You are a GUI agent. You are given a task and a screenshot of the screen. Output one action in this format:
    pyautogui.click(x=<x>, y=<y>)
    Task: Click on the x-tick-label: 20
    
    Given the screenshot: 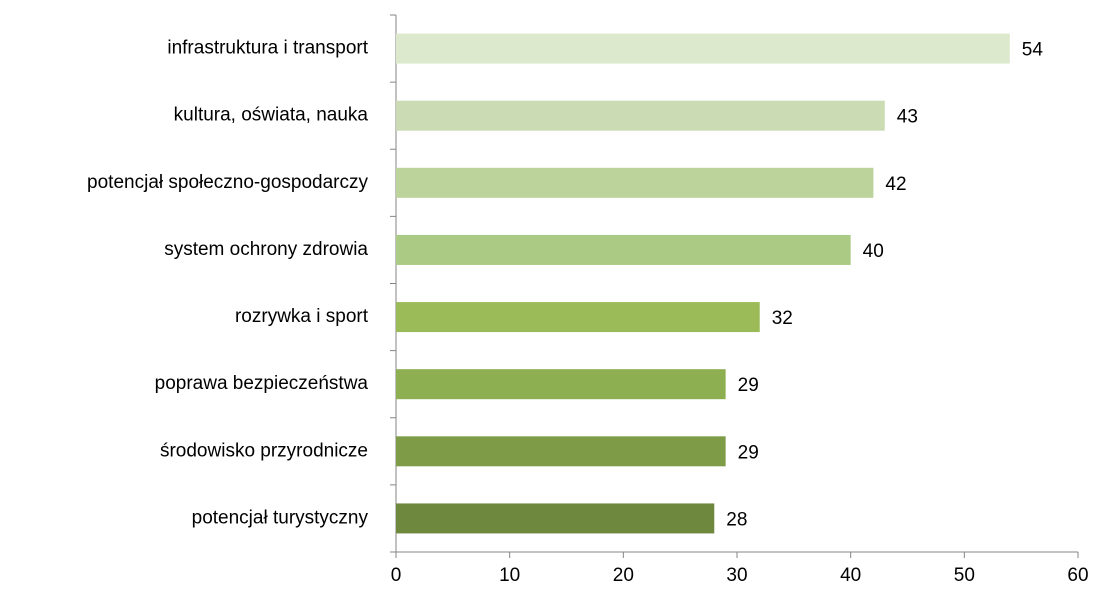 What is the action you would take?
    pyautogui.click(x=623, y=575)
    